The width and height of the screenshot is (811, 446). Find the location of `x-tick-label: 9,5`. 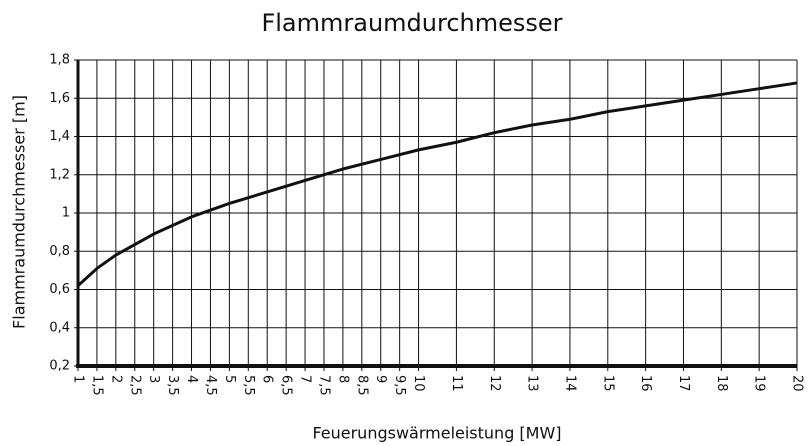

x-tick-label: 9,5 is located at coordinates (399, 385).